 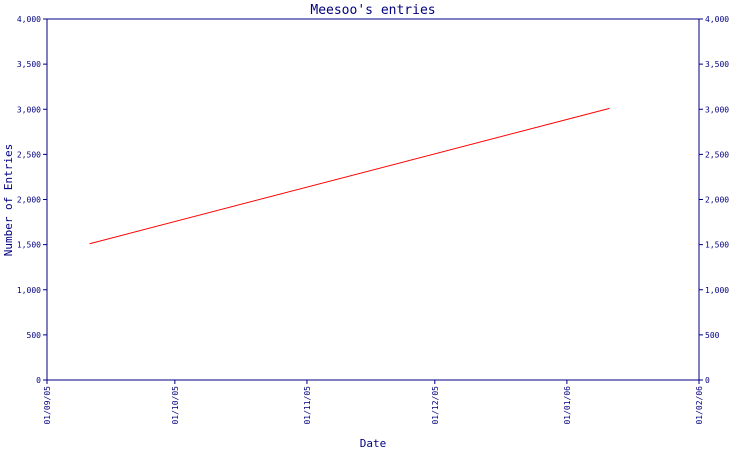 I want to click on y-tick-label-left: 500, so click(x=34, y=335).